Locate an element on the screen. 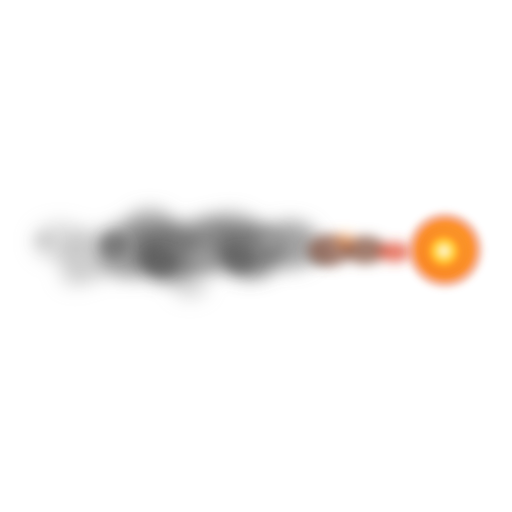  ember-glow is located at coordinates (359, 249).